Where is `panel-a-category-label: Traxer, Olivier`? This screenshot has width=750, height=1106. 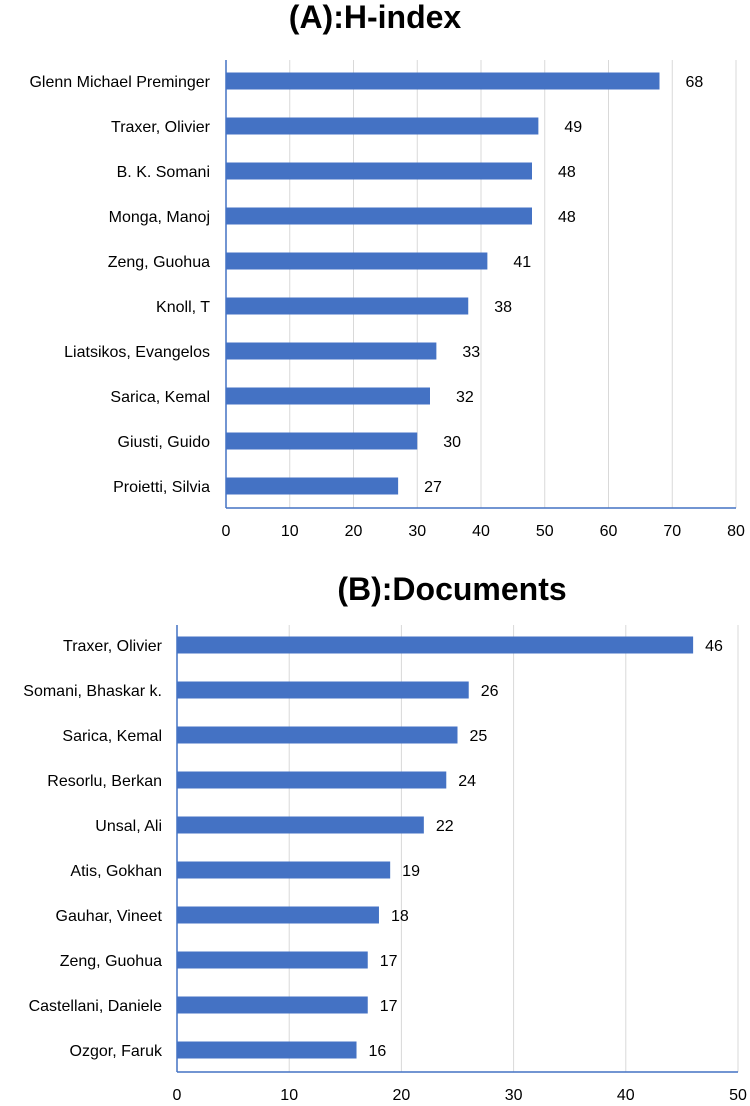 panel-a-category-label: Traxer, Olivier is located at coordinates (161, 127).